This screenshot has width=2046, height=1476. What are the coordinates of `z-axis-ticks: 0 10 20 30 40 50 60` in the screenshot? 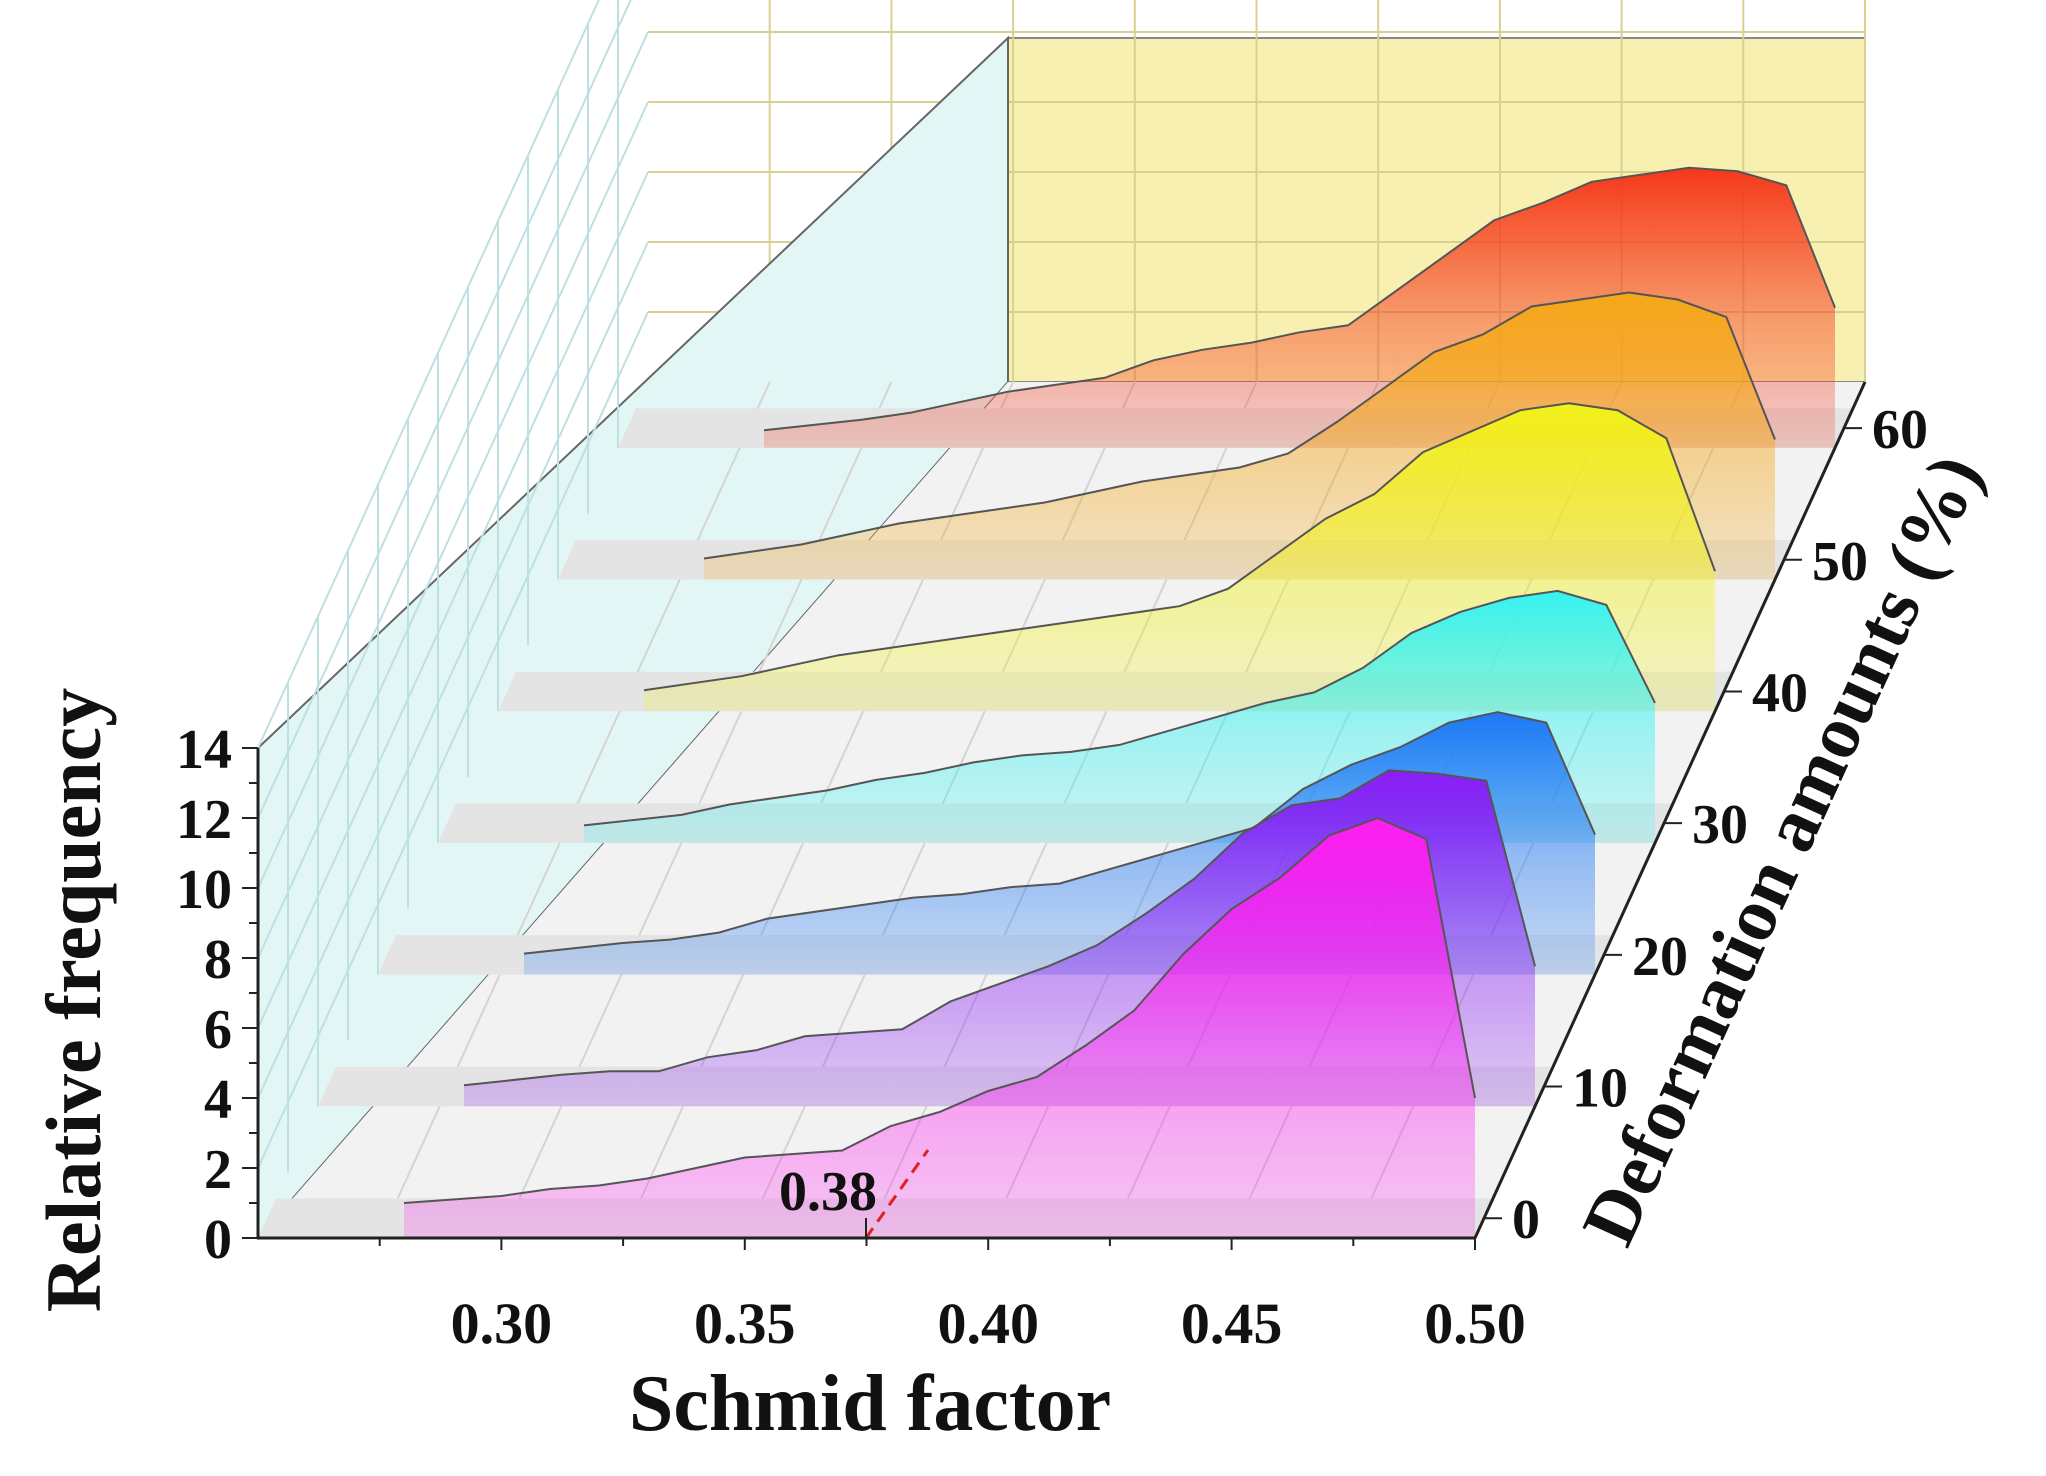 It's located at (1706, 825).